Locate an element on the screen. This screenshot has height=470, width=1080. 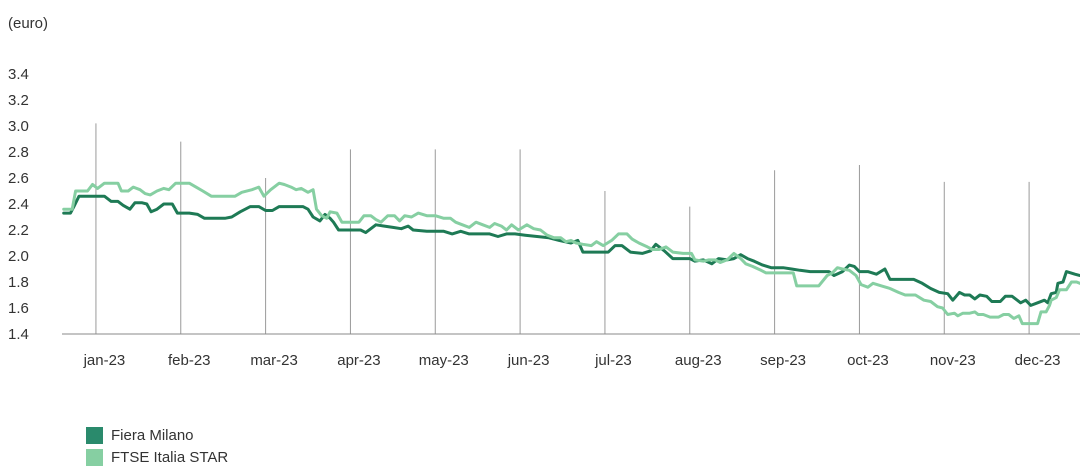
x-tick-label: sep-23 is located at coordinates (783, 360).